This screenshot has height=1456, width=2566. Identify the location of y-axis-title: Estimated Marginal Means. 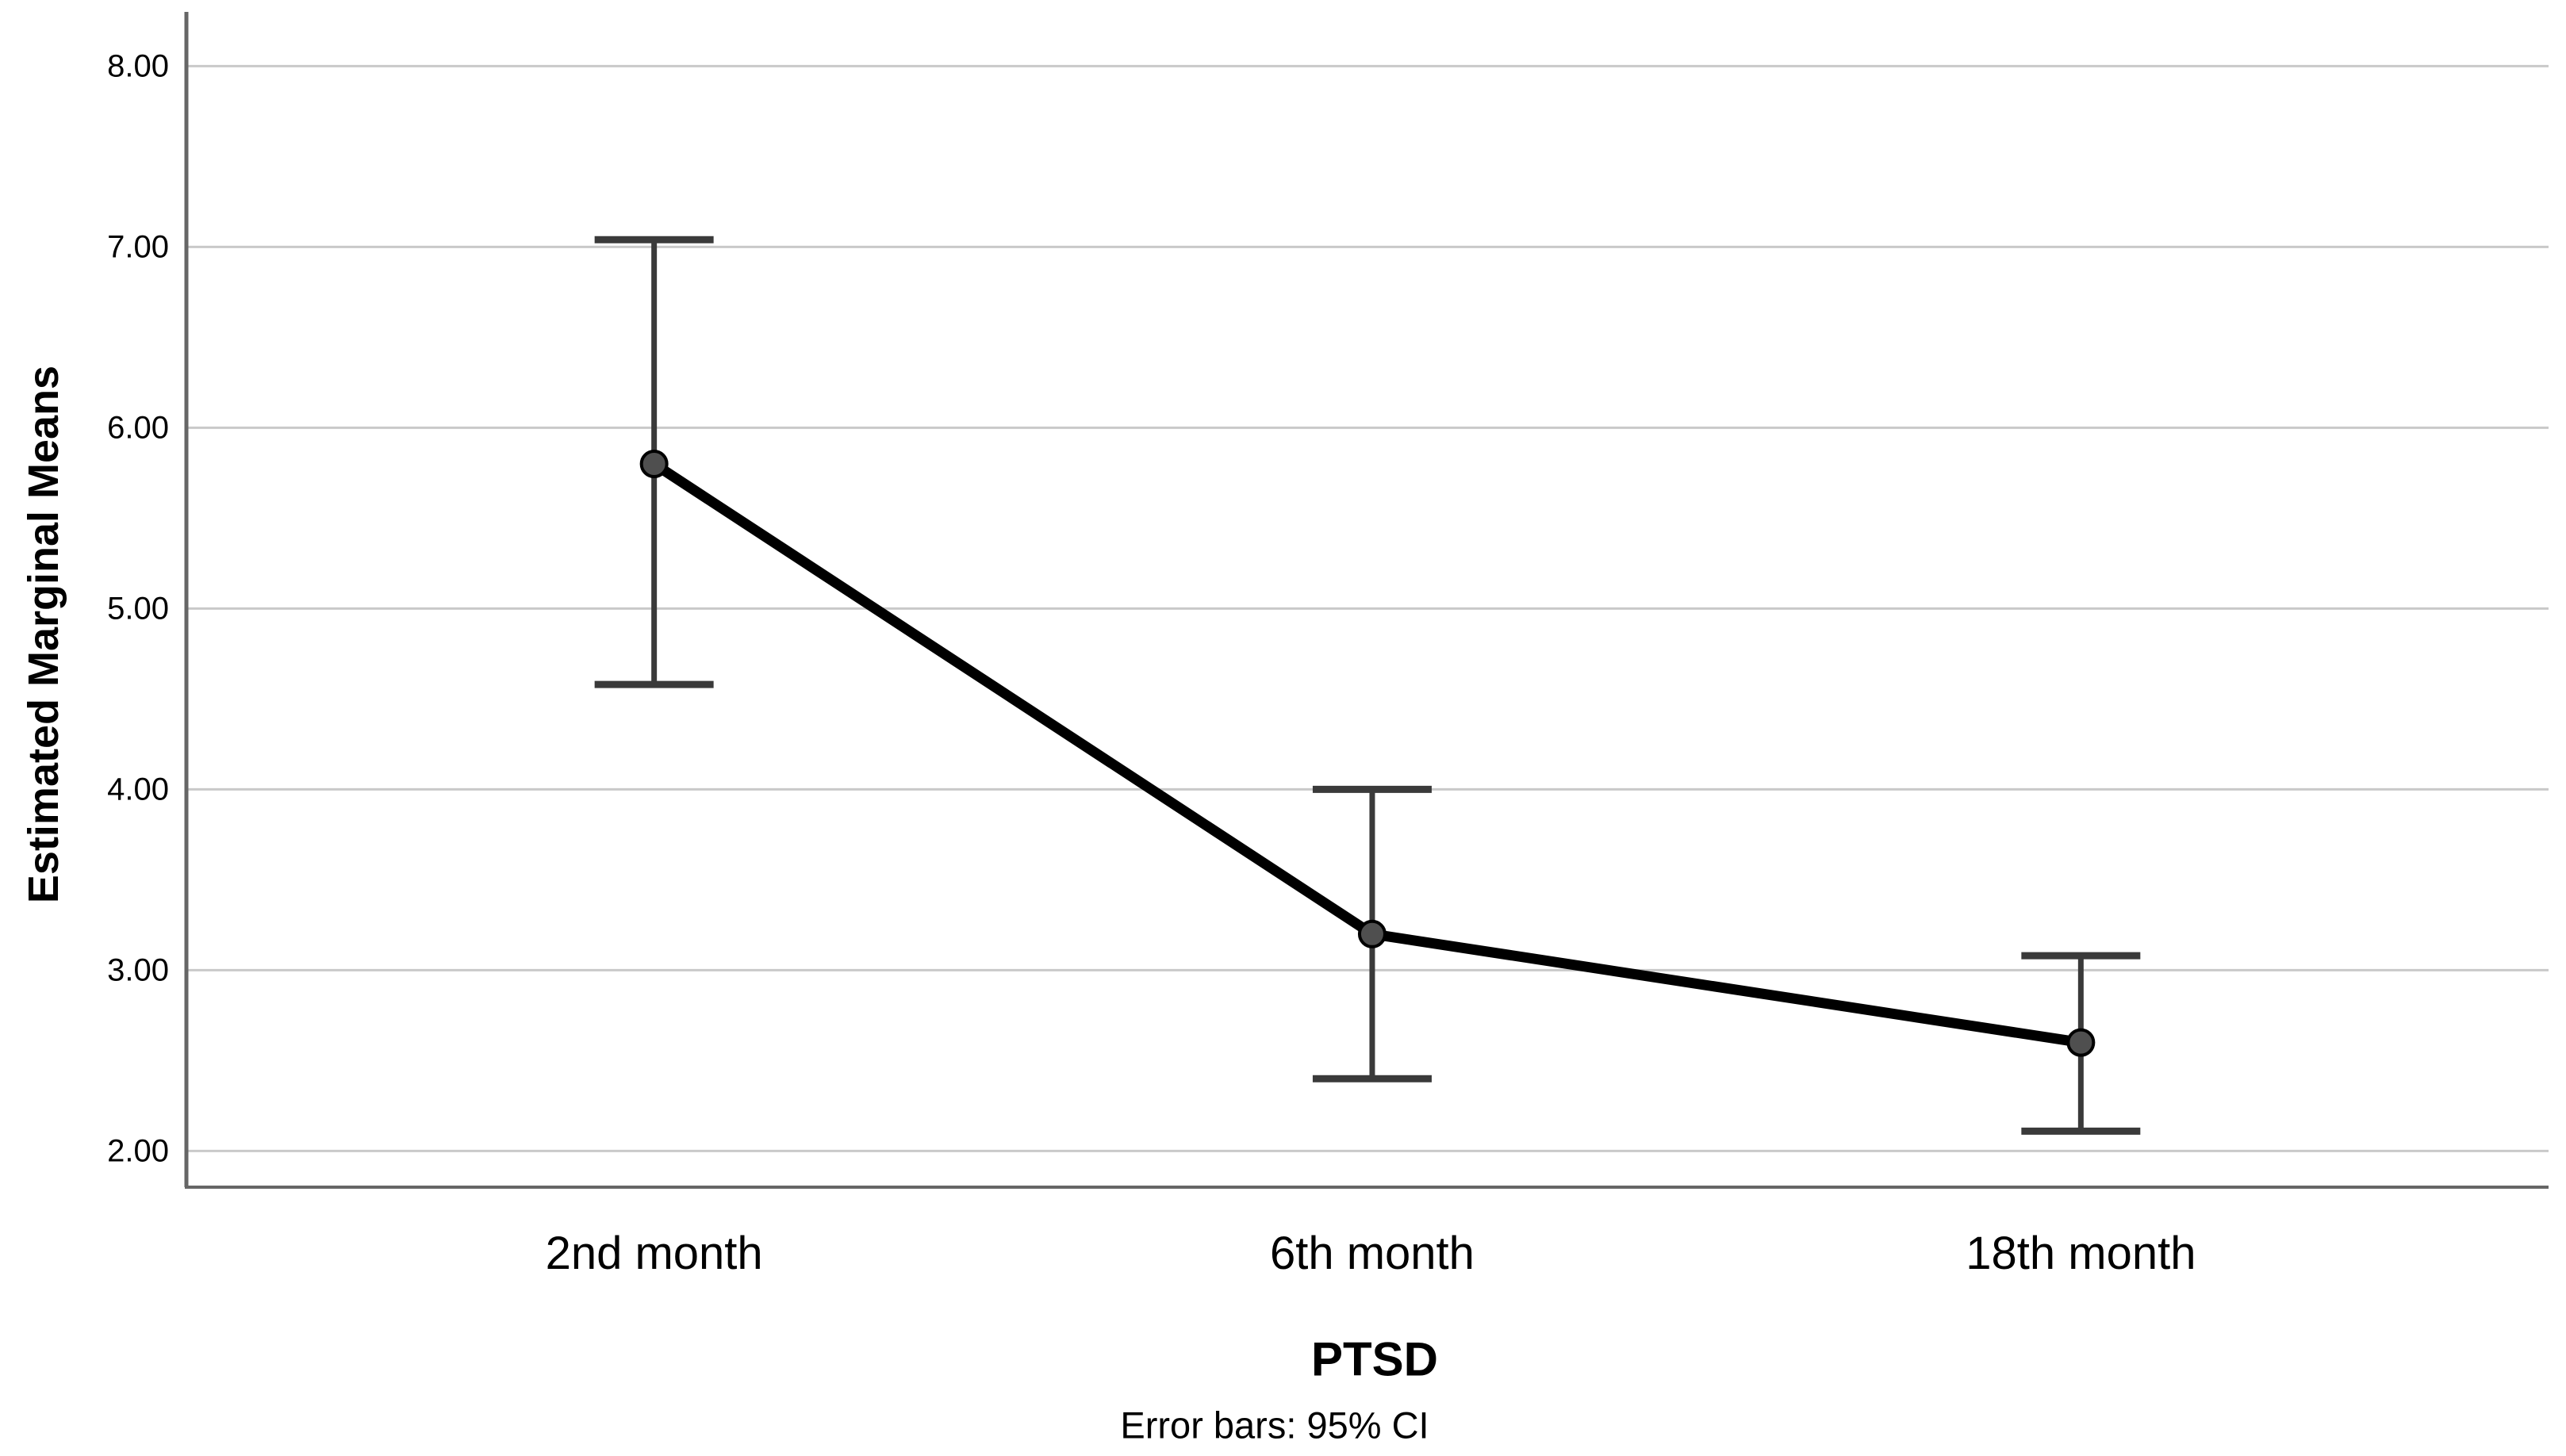
(43, 634).